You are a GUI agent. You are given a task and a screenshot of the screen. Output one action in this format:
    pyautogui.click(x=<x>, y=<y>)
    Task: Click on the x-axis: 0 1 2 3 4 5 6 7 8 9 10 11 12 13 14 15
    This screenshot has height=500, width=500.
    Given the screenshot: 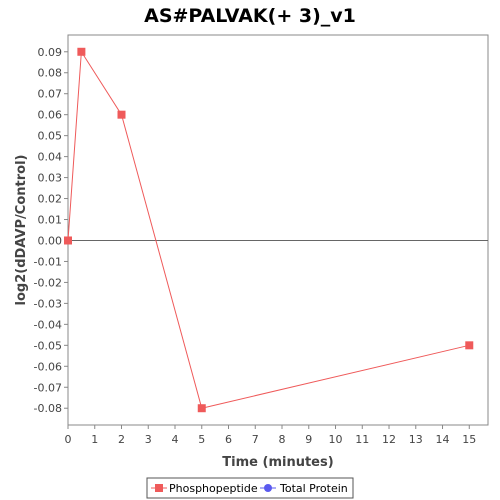 What is the action you would take?
    pyautogui.click(x=270, y=435)
    